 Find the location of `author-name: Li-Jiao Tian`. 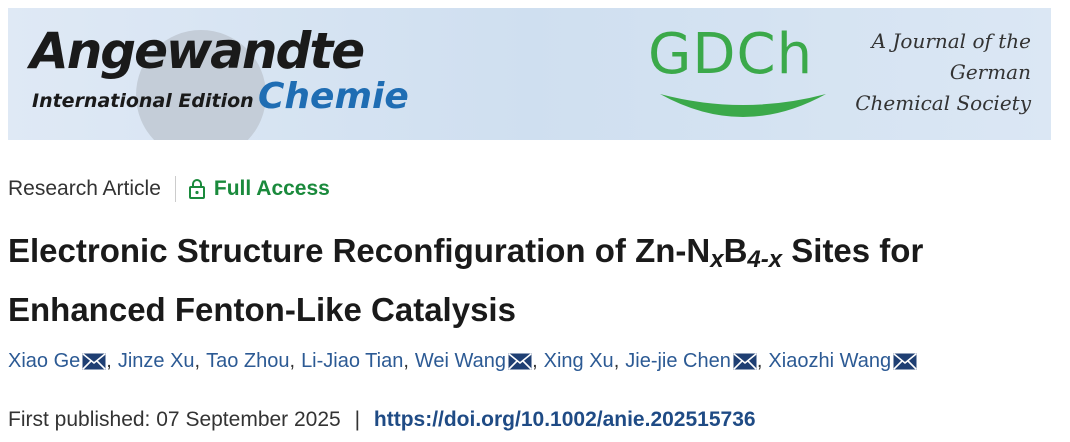

author-name: Li-Jiao Tian is located at coordinates (352, 361).